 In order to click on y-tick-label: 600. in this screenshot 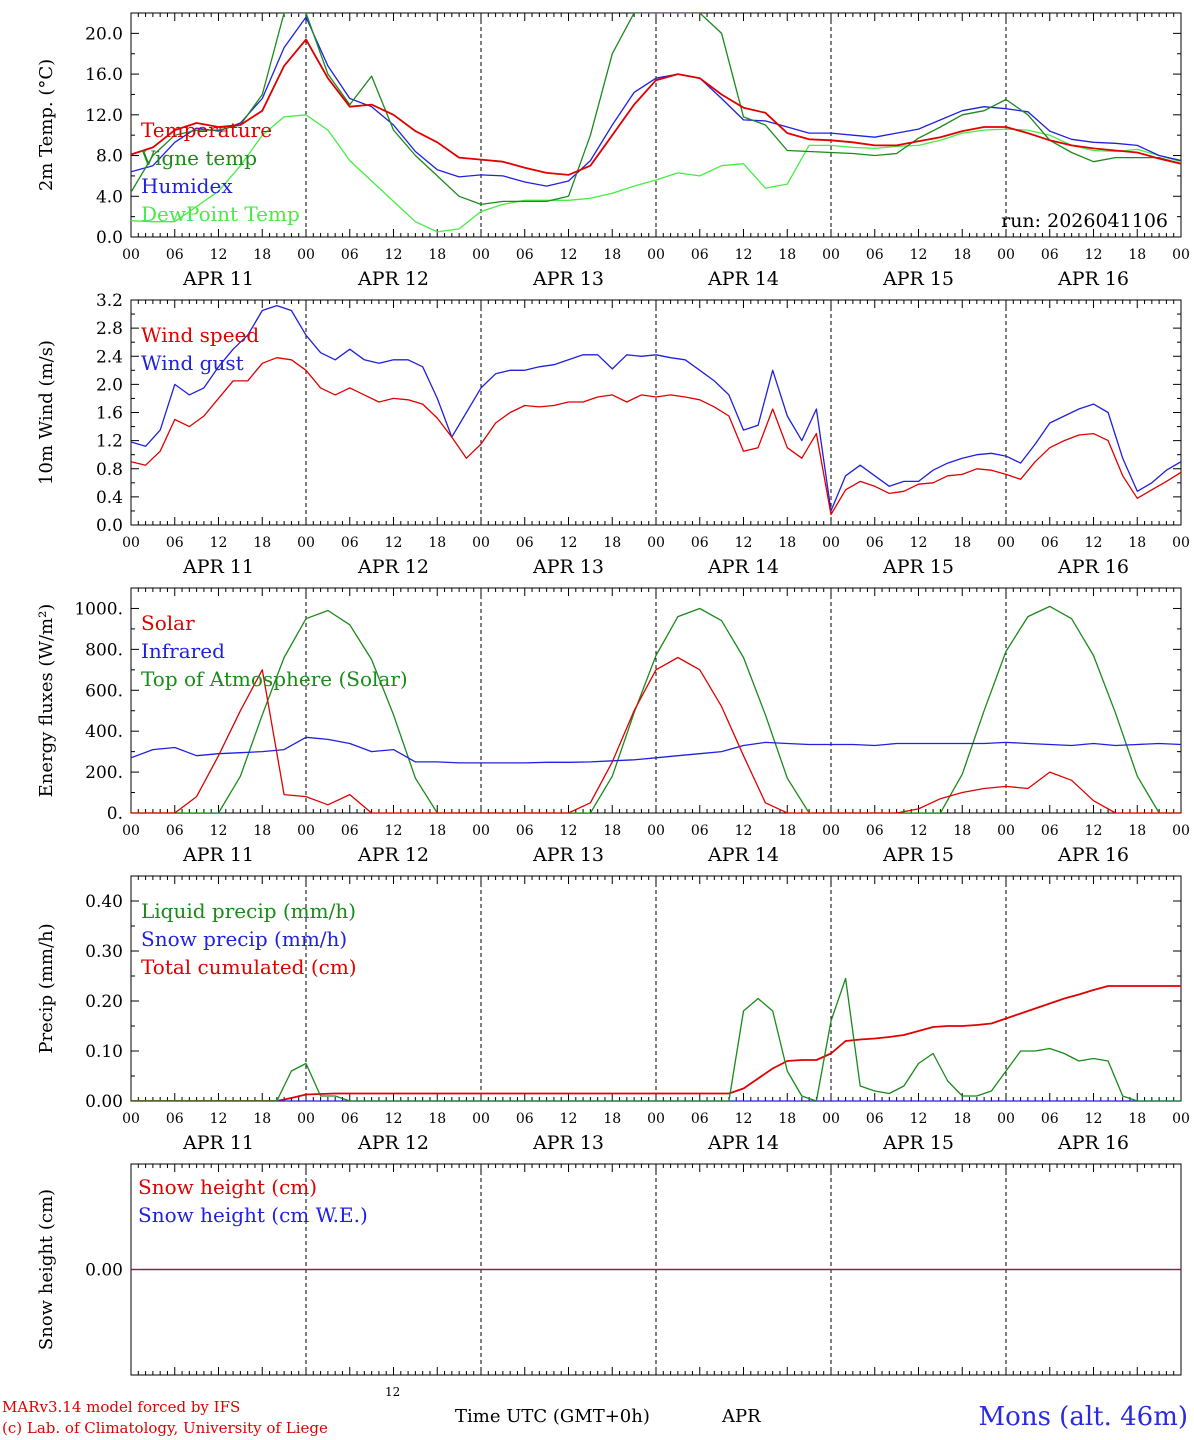, I will do `click(104, 691)`.